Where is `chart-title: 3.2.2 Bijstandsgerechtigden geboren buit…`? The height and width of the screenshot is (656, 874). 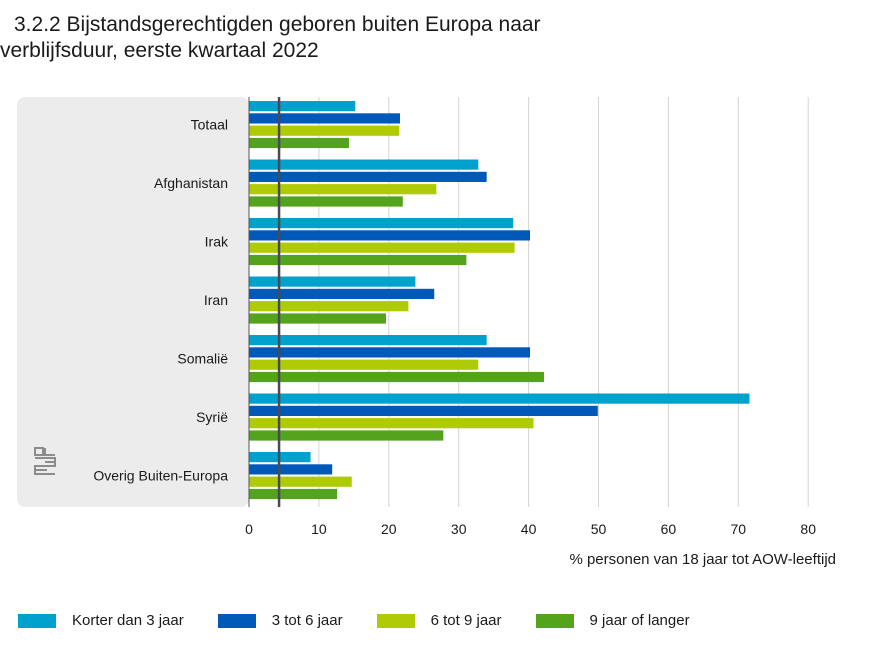 chart-title: 3.2.2 Bijstandsgerechtigden geboren buit… is located at coordinates (360, 38).